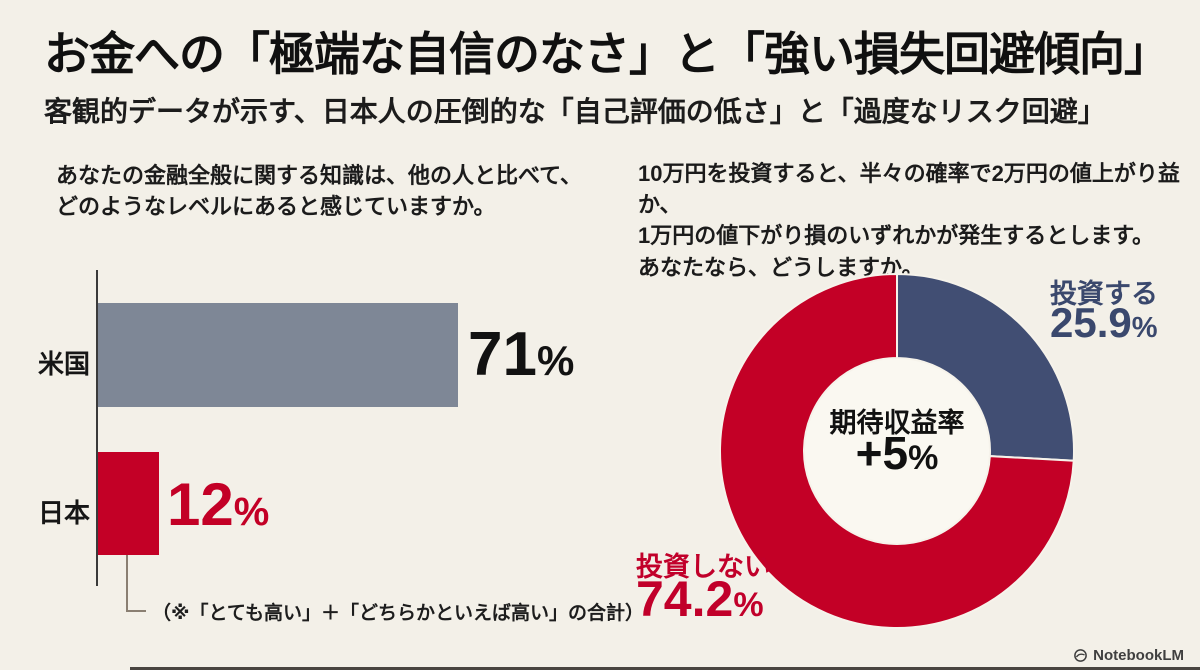 This screenshot has height=670, width=1200. I want to click on donut-hole, so click(897, 451).